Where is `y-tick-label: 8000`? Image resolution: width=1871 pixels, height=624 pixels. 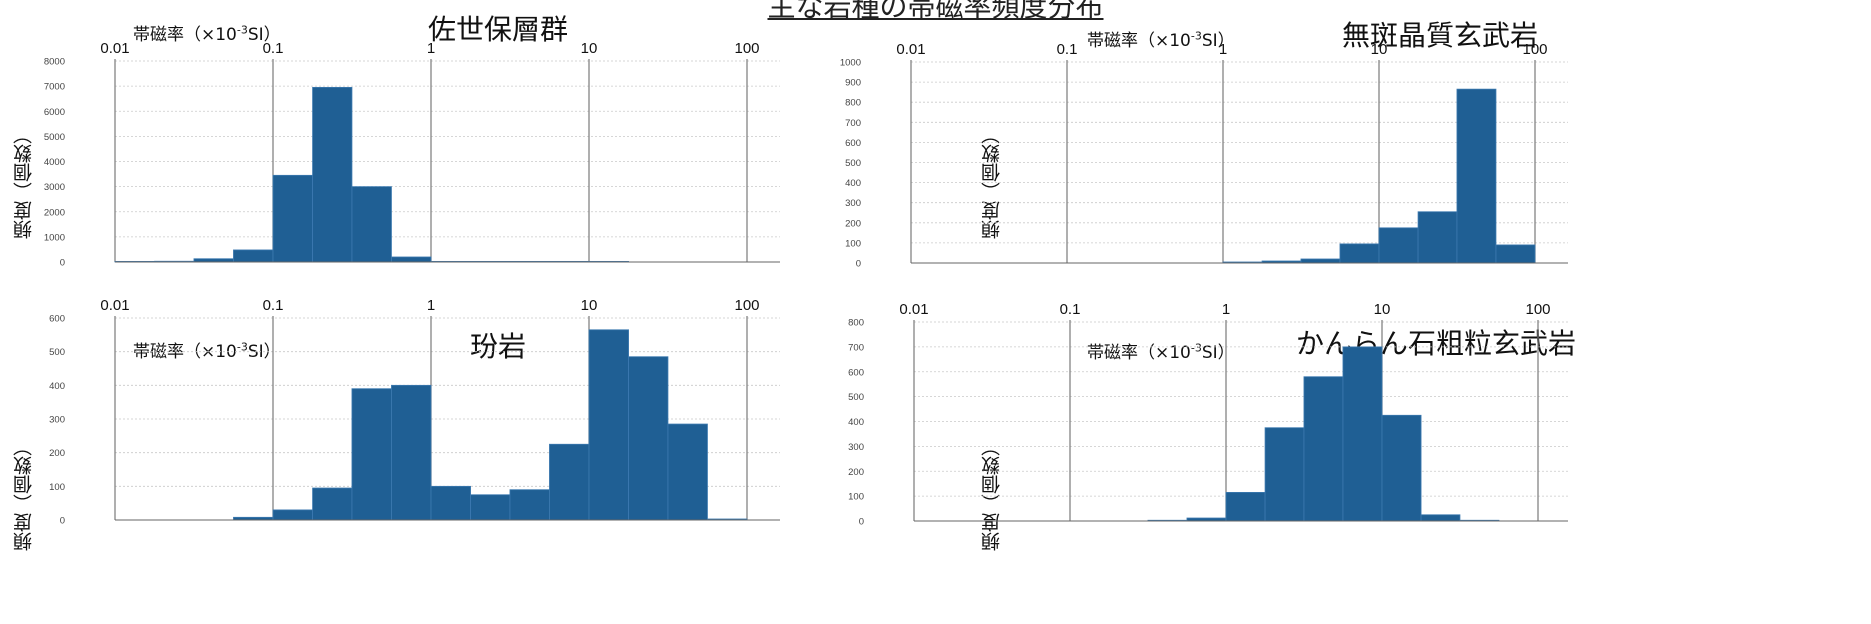 y-tick-label: 8000 is located at coordinates (54, 62).